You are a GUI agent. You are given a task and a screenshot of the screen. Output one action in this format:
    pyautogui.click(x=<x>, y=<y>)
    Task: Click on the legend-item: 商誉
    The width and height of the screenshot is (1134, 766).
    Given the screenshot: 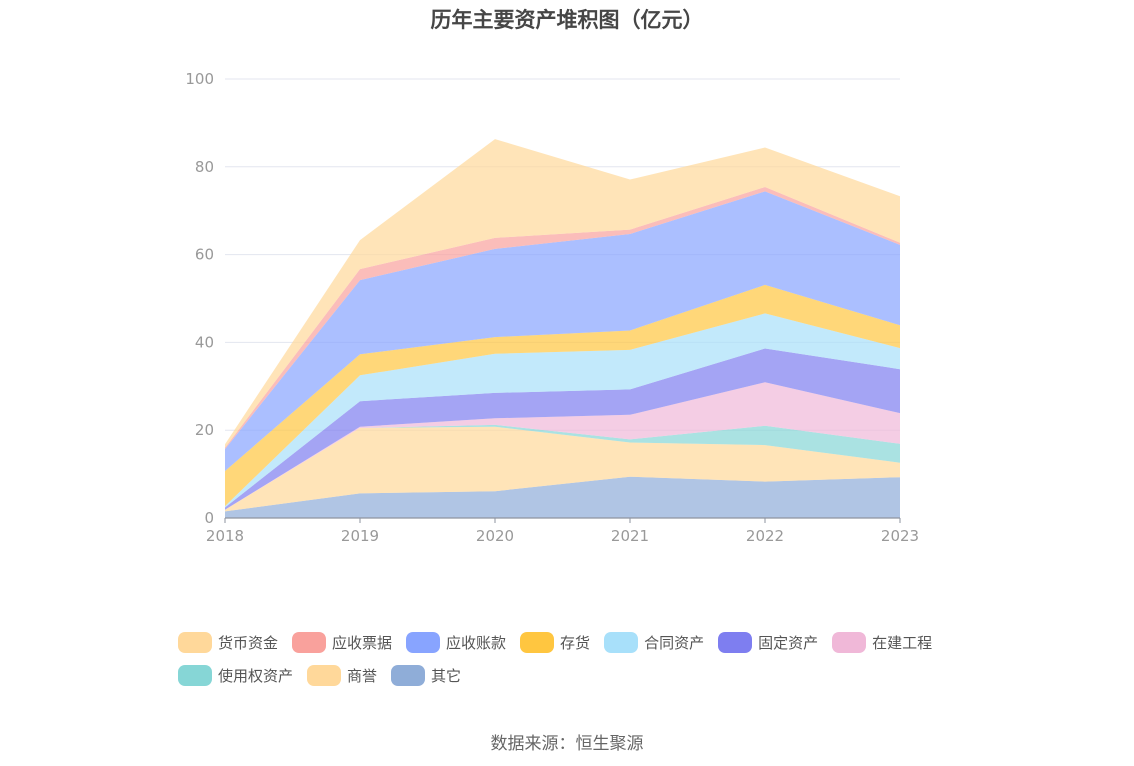 What is the action you would take?
    pyautogui.click(x=342, y=675)
    